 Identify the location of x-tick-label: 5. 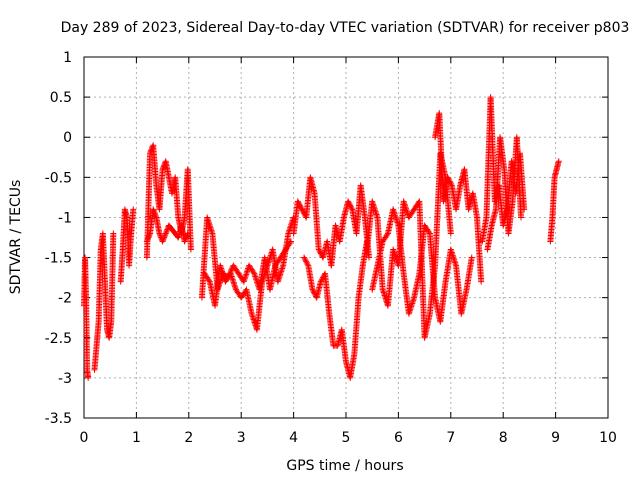
(346, 438).